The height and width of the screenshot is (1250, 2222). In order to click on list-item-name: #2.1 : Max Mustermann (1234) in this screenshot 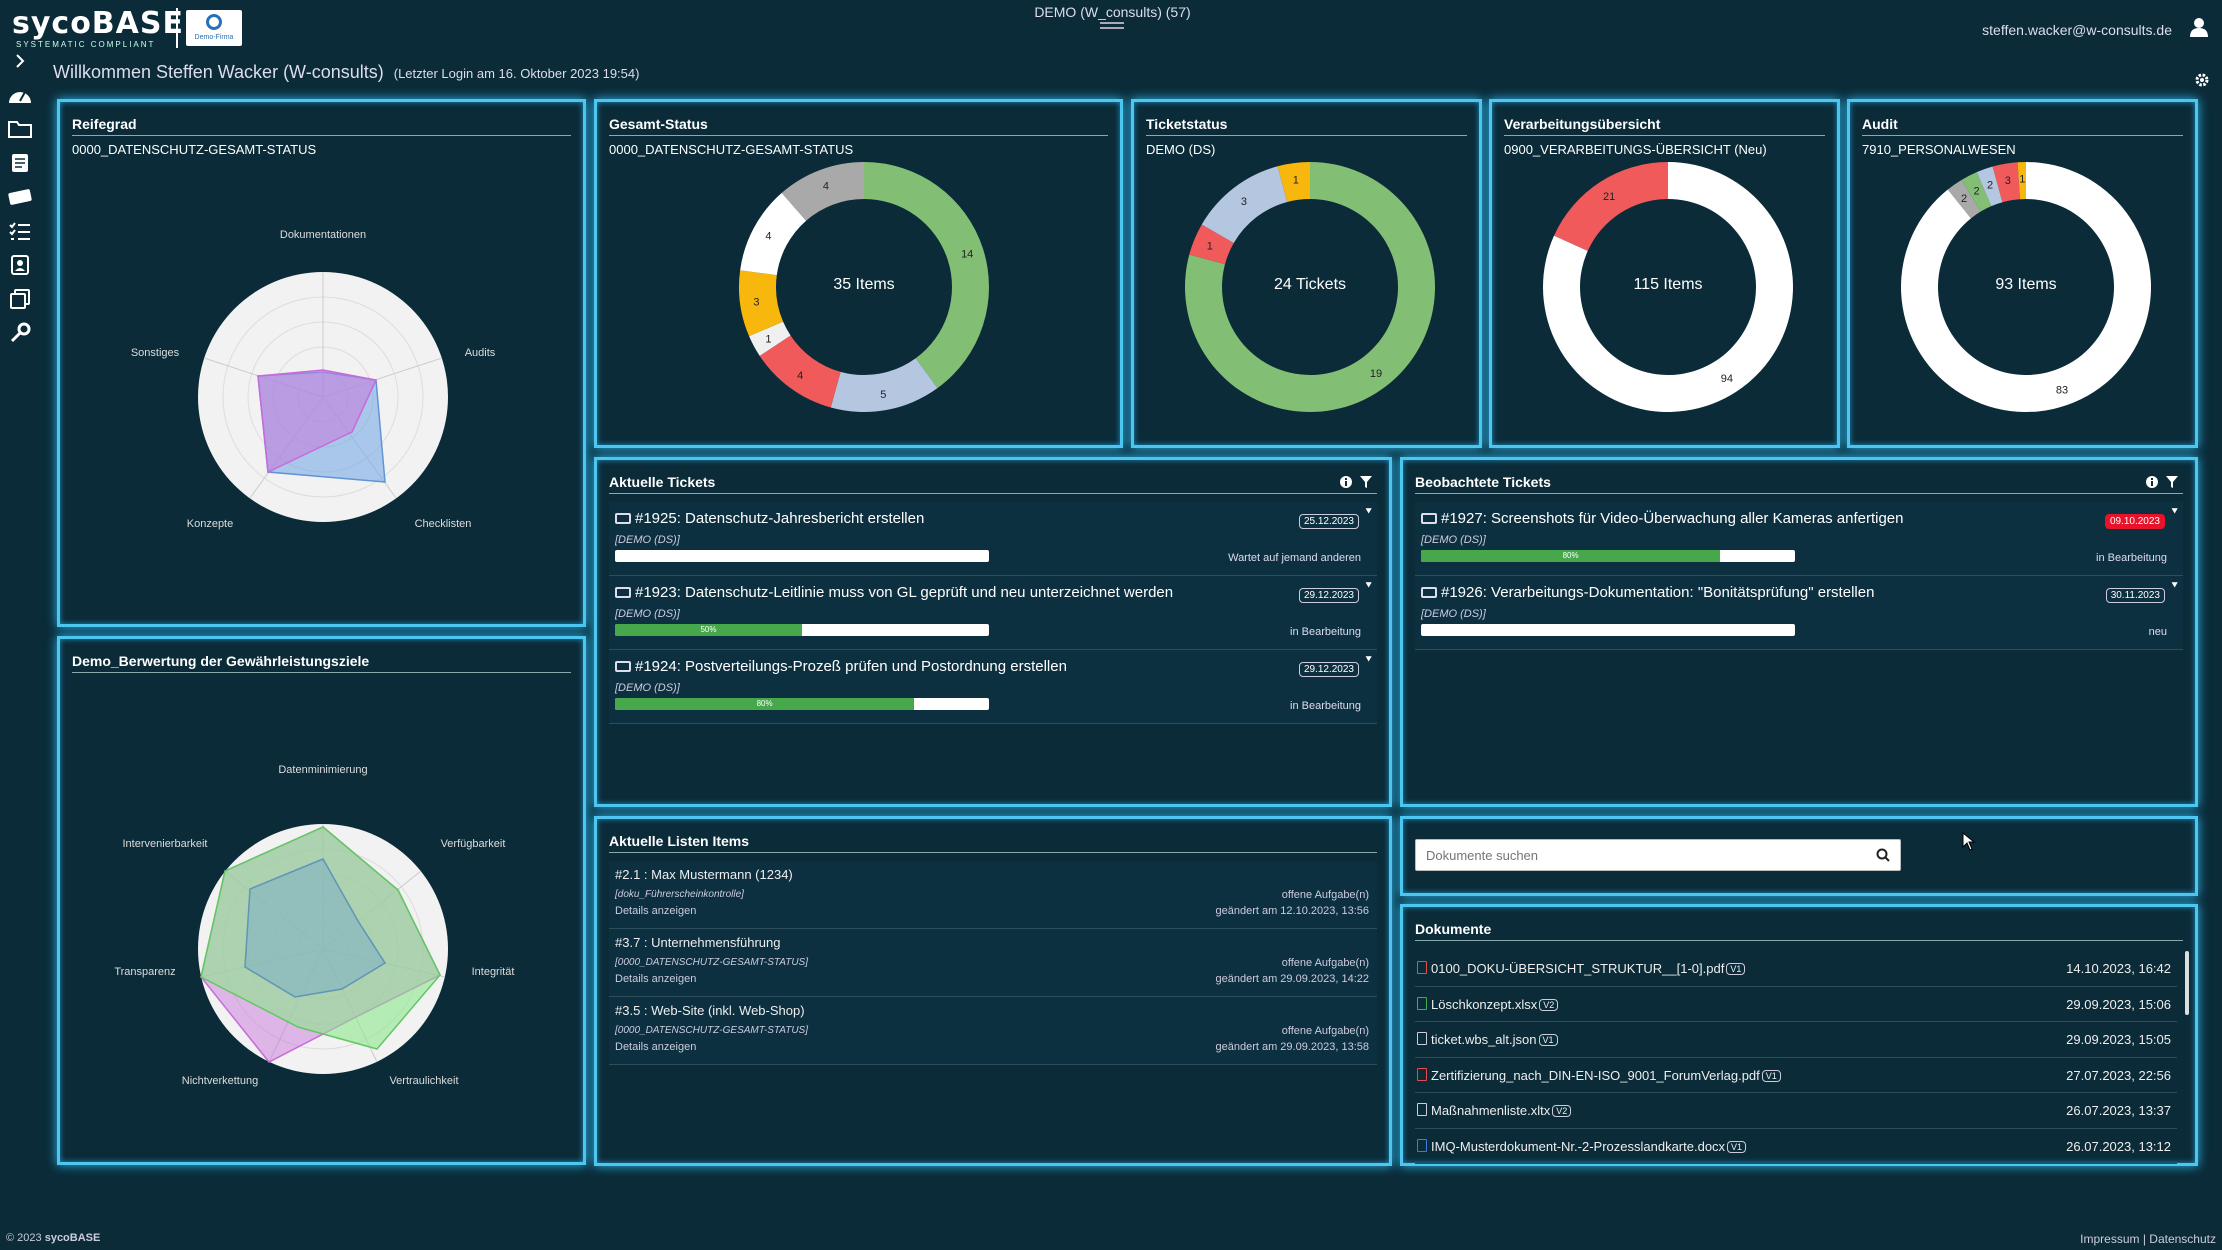, I will do `click(704, 874)`.